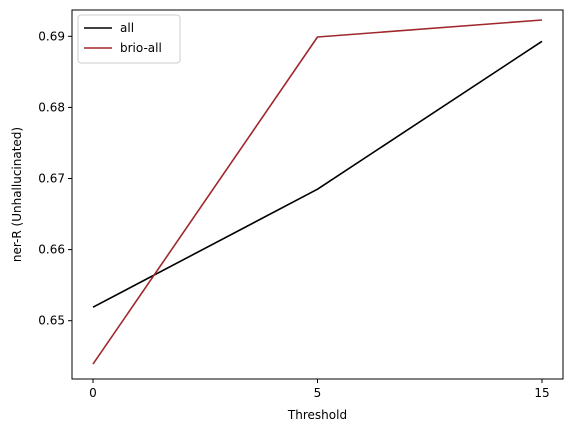  Describe the element at coordinates (51, 250) in the screenshot. I see `y-tick-label: 0.66` at that location.